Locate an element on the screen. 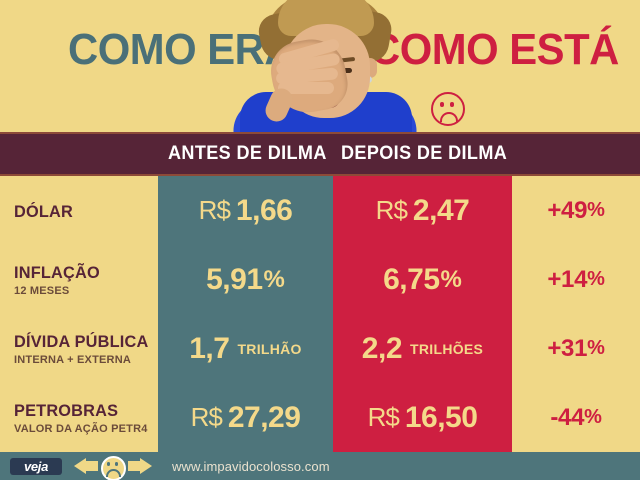 Image resolution: width=640 pixels, height=480 pixels. band-top-rule is located at coordinates (320, 133).